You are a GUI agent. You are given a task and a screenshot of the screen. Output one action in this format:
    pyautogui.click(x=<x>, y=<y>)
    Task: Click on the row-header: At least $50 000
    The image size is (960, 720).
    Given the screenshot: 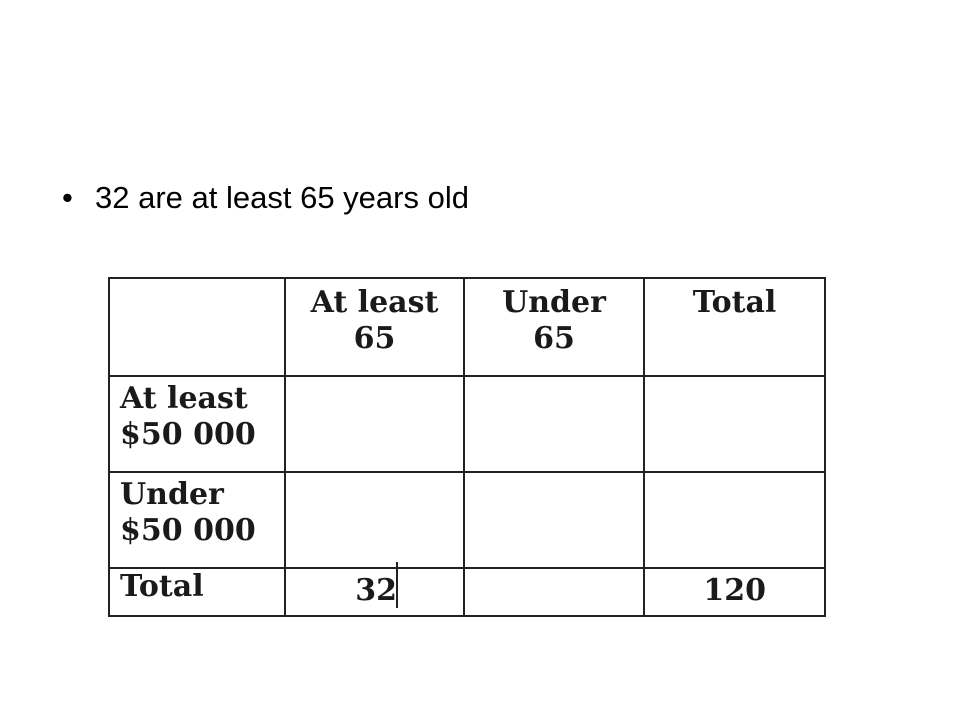 What is the action you would take?
    pyautogui.click(x=197, y=424)
    